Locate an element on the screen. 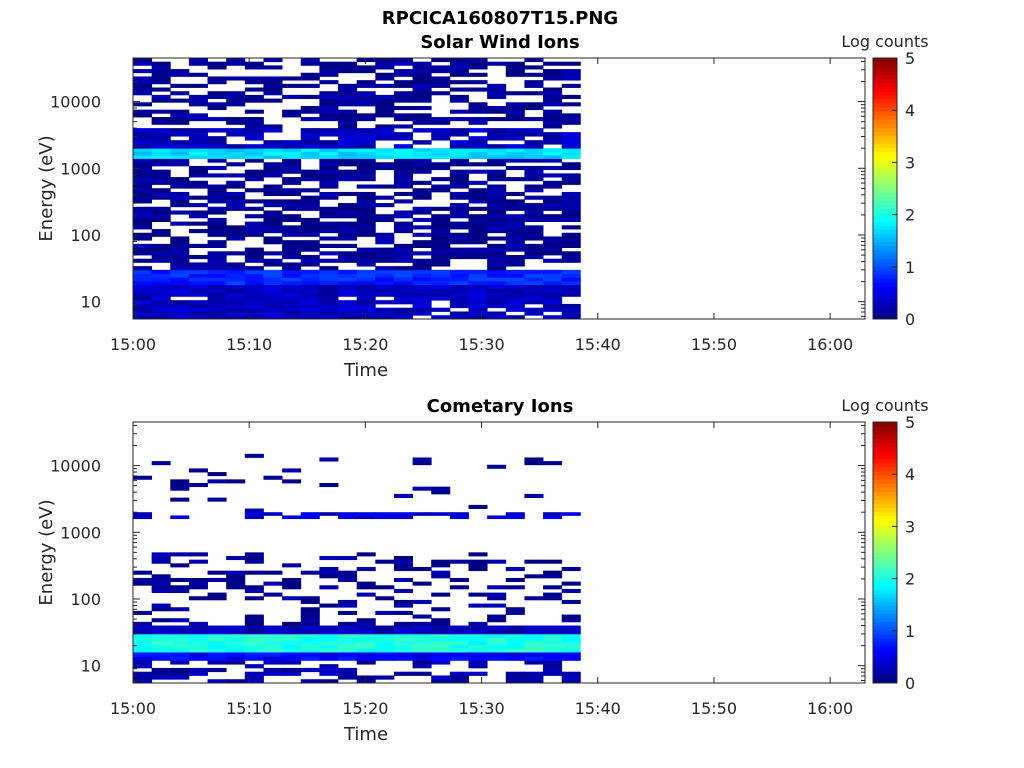  heatmap-cells is located at coordinates (357, 568).